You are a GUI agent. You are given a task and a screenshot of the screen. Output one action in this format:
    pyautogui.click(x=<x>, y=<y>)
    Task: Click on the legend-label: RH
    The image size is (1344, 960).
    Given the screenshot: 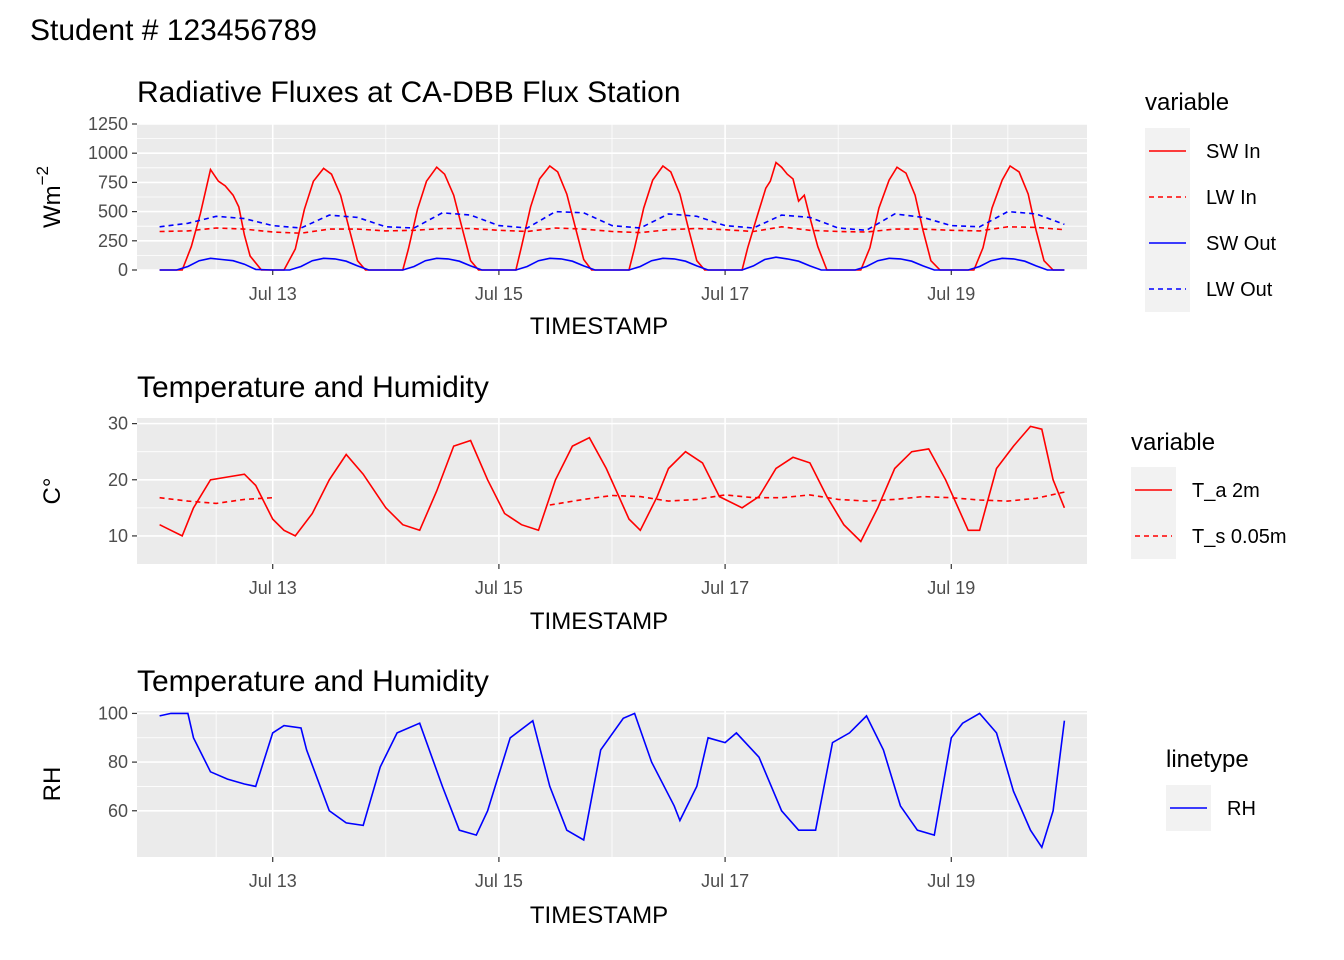 What is the action you would take?
    pyautogui.click(x=1241, y=809)
    